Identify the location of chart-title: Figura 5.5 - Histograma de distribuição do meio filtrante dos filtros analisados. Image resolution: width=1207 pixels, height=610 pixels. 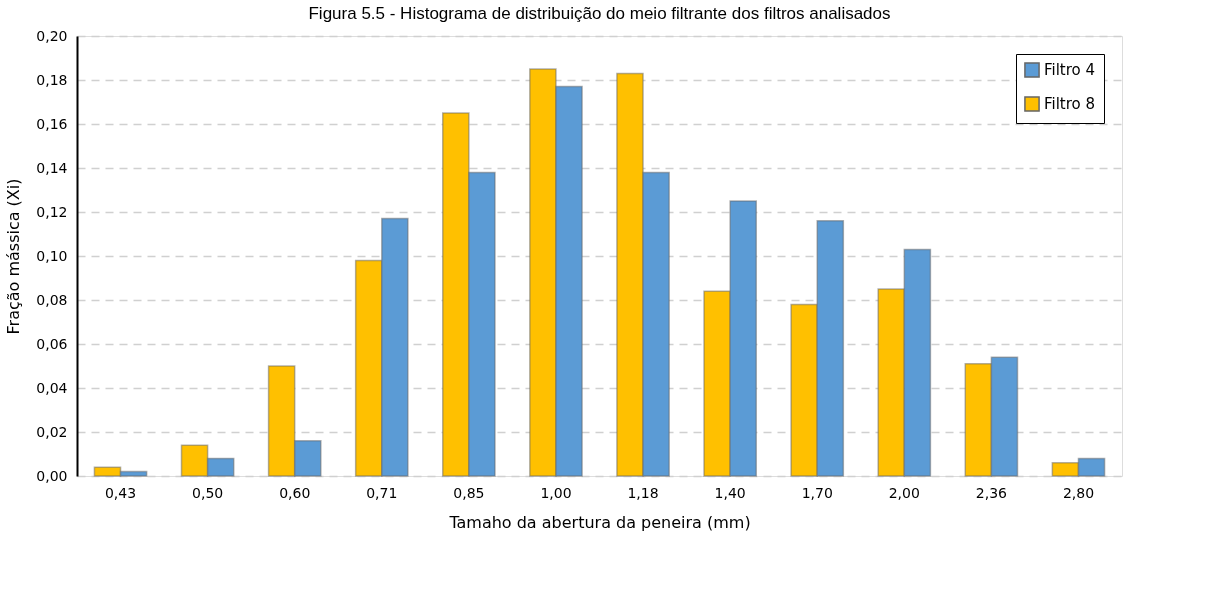
(599, 13).